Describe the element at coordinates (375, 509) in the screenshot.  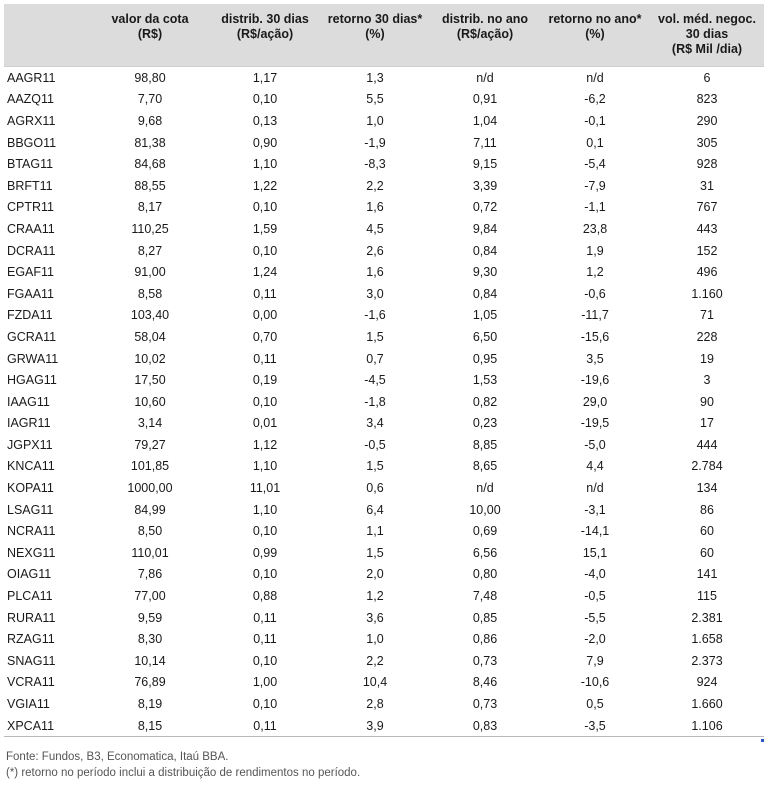
I see `value-cell: 6,4` at that location.